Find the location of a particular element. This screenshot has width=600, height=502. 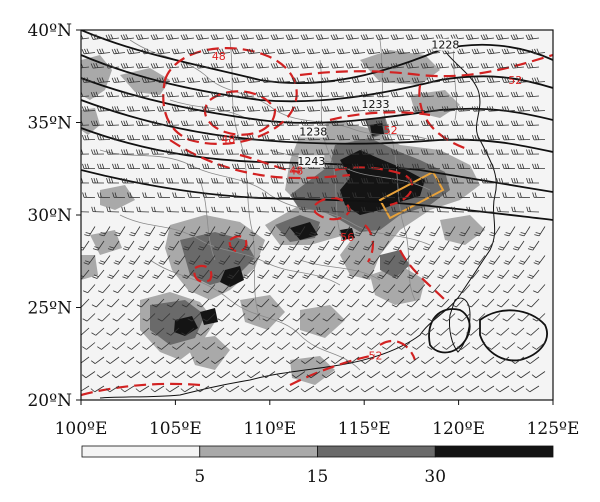

contour-label-background is located at coordinates (375, 103).